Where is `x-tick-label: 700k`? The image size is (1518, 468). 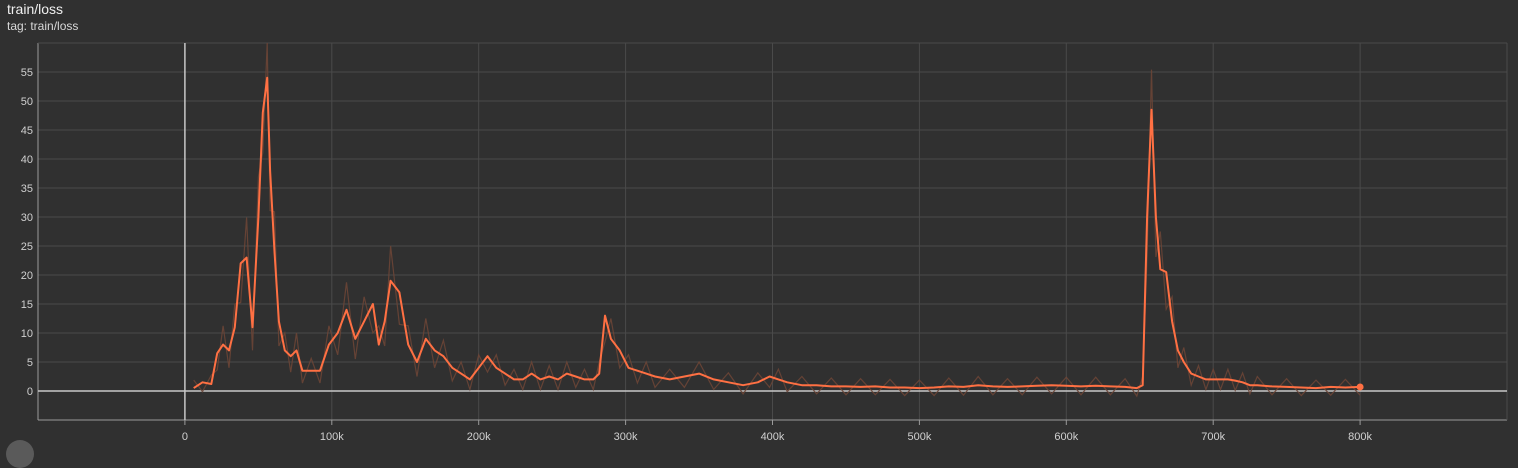 x-tick-label: 700k is located at coordinates (1213, 437).